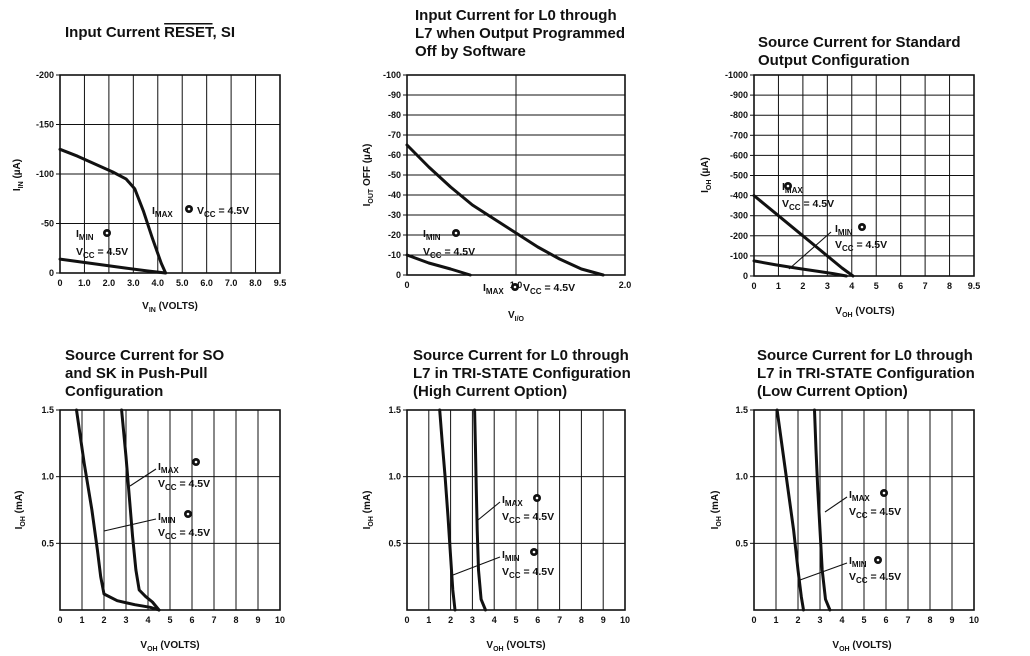  I want to click on y-axis-label: IOUT OFF (µA), so click(368, 175).